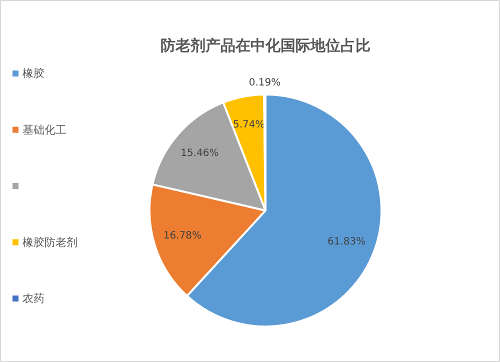 The height and width of the screenshot is (362, 500). I want to click on legend-label: 基础化工, so click(44, 129).